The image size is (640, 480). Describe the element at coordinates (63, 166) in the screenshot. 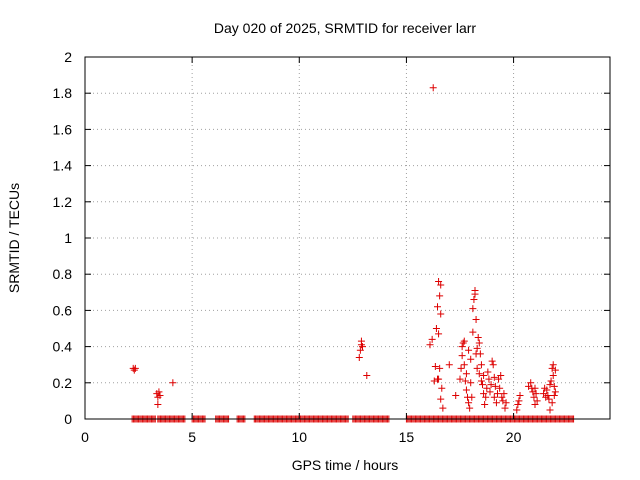

I see `y-tick-label: 1.4` at that location.